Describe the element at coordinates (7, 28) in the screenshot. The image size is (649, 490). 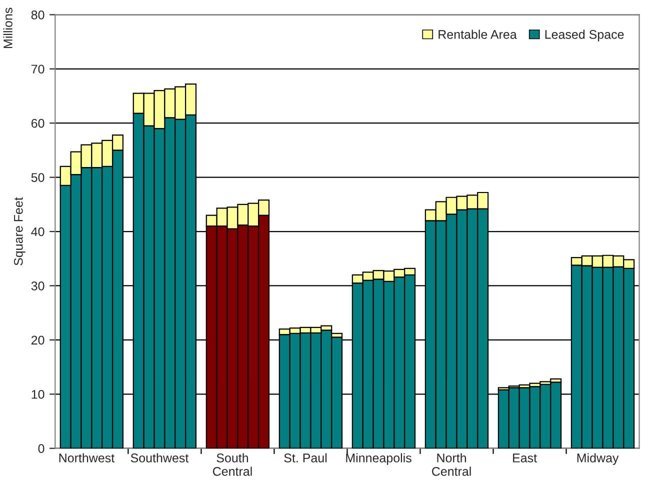
I see `text: Millions` at that location.